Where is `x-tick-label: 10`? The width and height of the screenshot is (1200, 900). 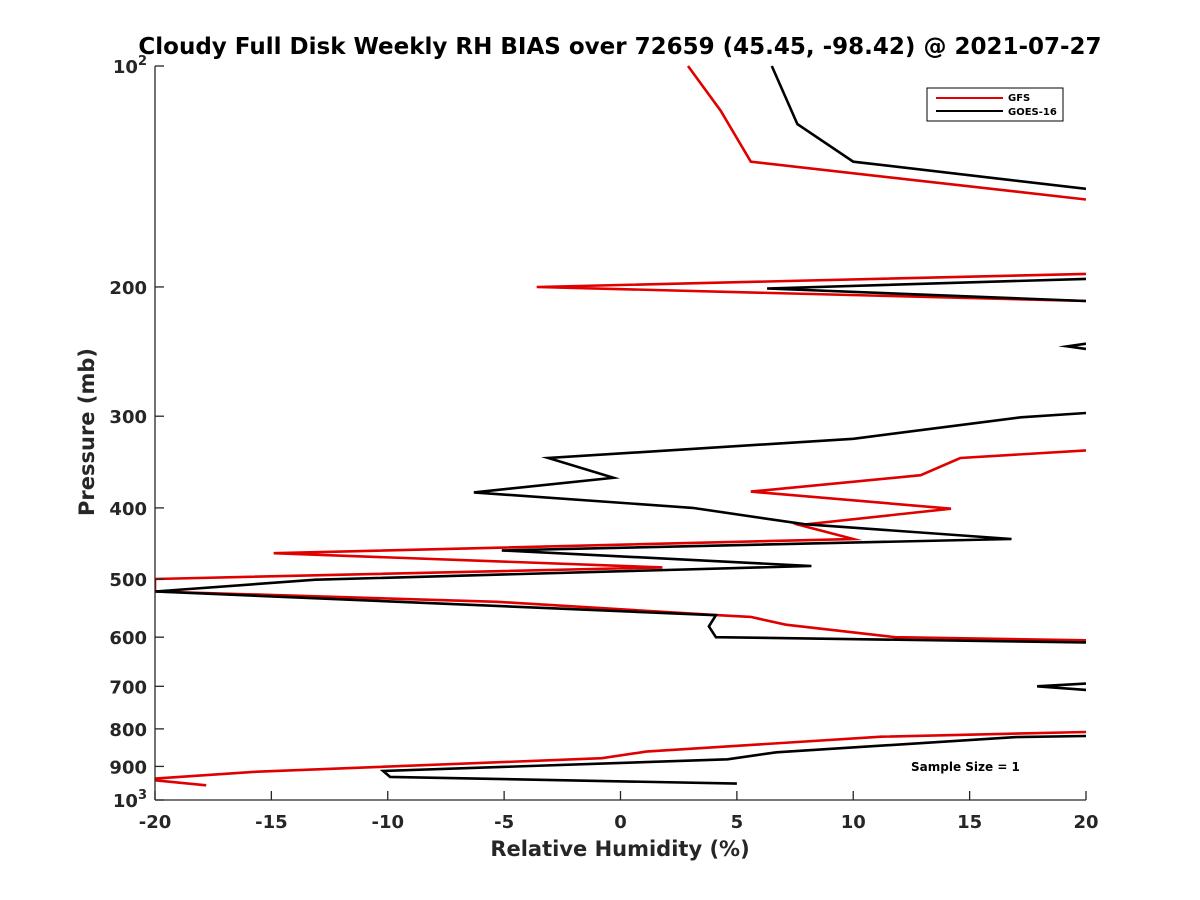
x-tick-label: 10 is located at coordinates (853, 822).